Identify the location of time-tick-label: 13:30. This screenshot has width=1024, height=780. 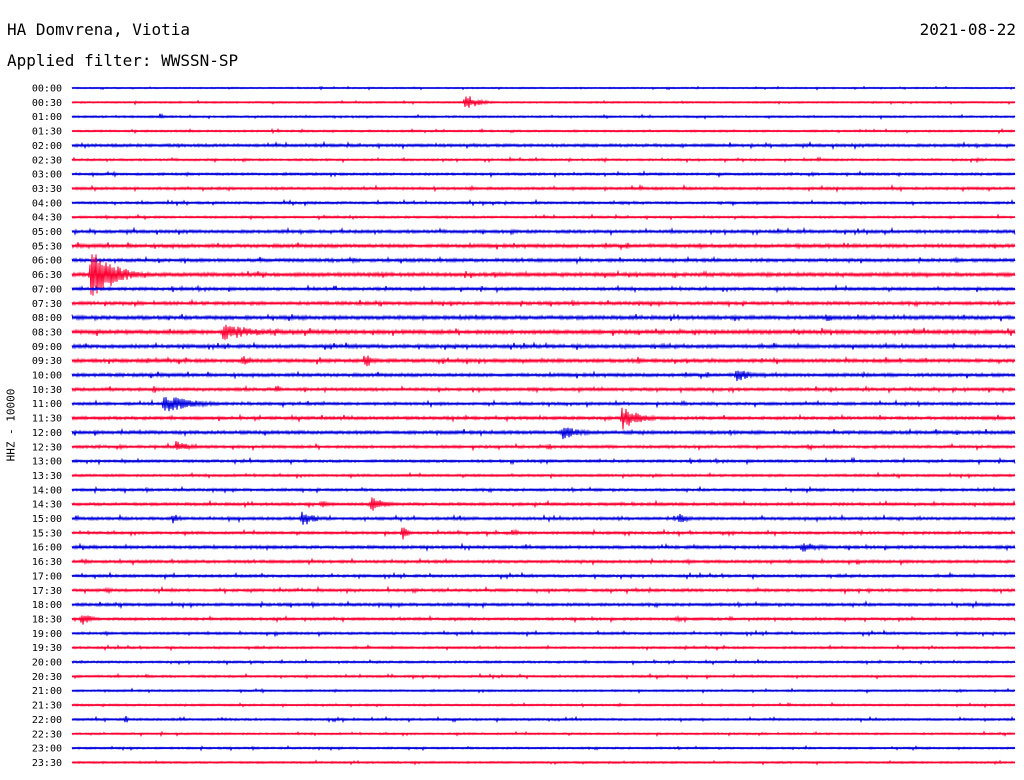
(47, 476).